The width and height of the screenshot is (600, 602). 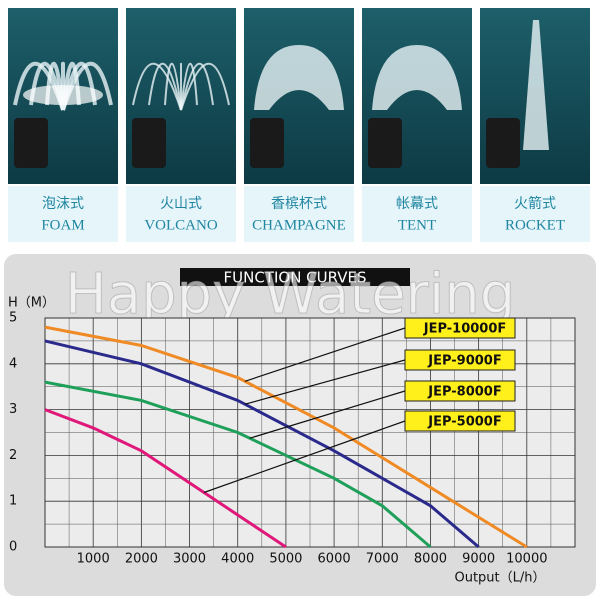 I want to click on y-tick-label: 5, so click(x=13, y=318).